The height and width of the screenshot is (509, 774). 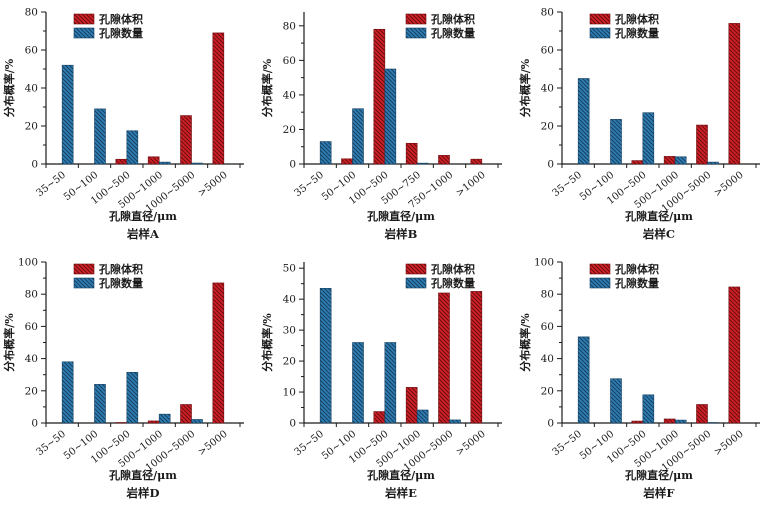 I want to click on chart-title: 岩样A, so click(x=143, y=234).